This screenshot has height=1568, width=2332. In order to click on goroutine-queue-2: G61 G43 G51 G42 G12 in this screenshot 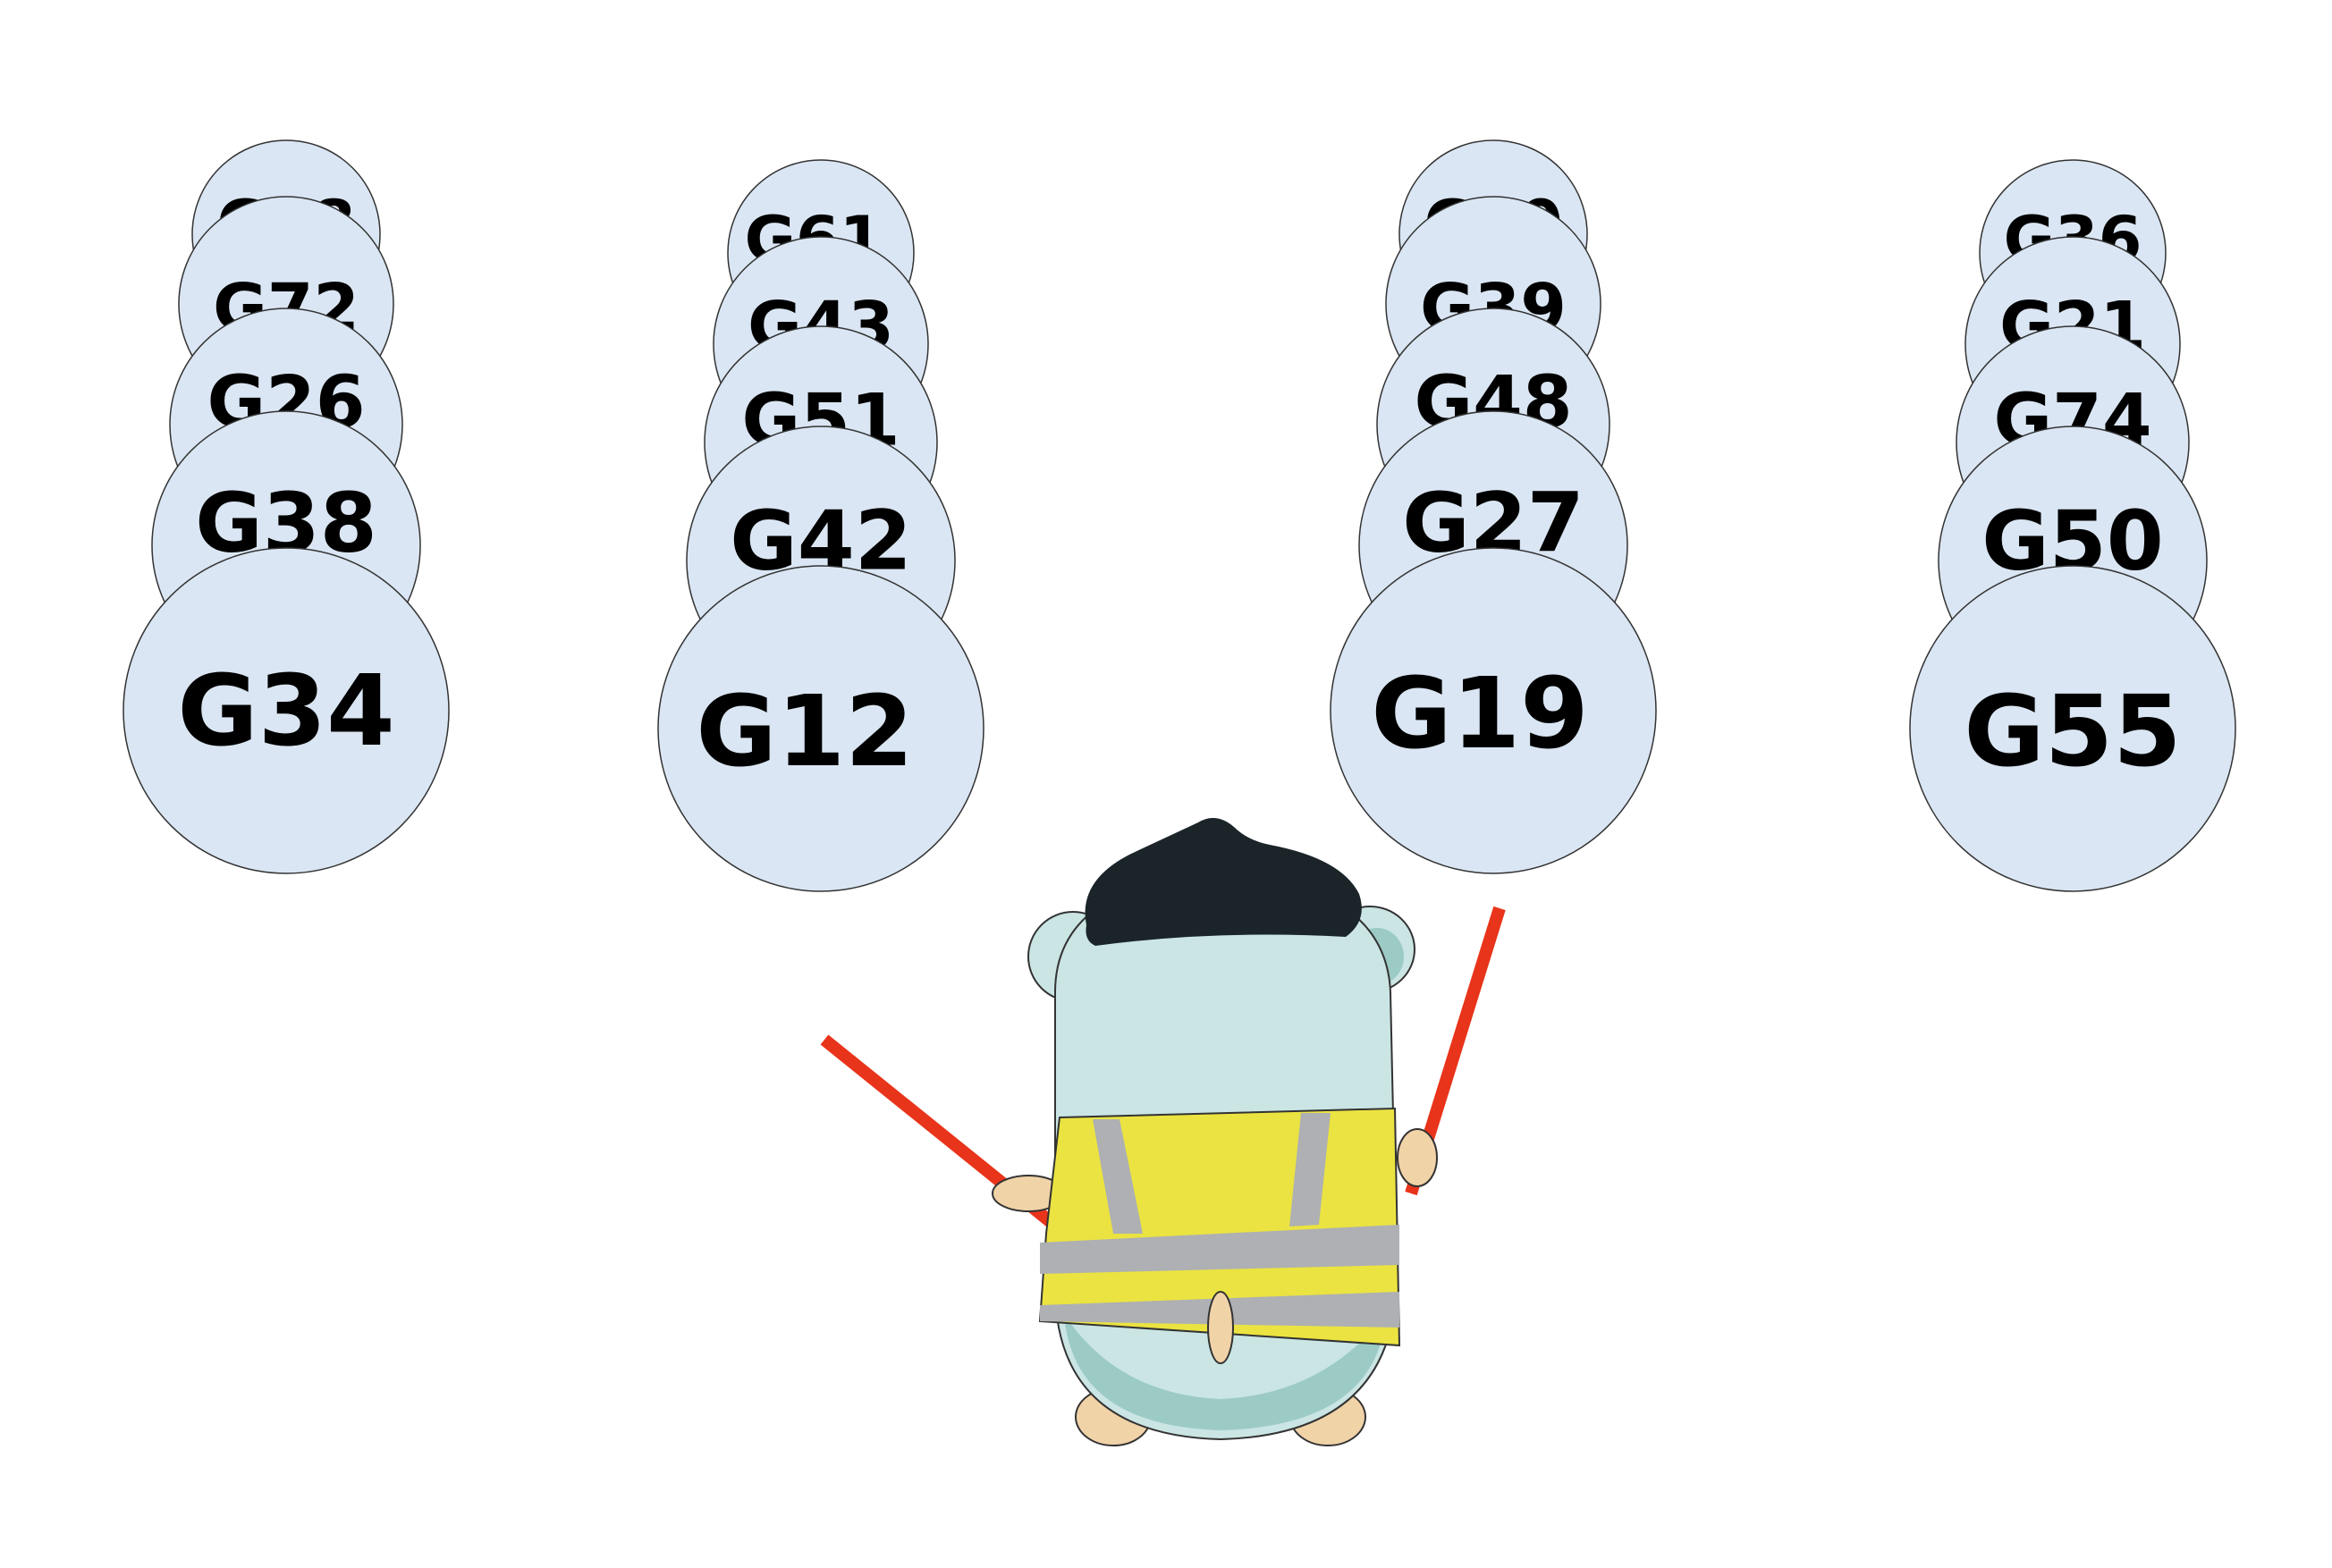, I will do `click(820, 525)`.